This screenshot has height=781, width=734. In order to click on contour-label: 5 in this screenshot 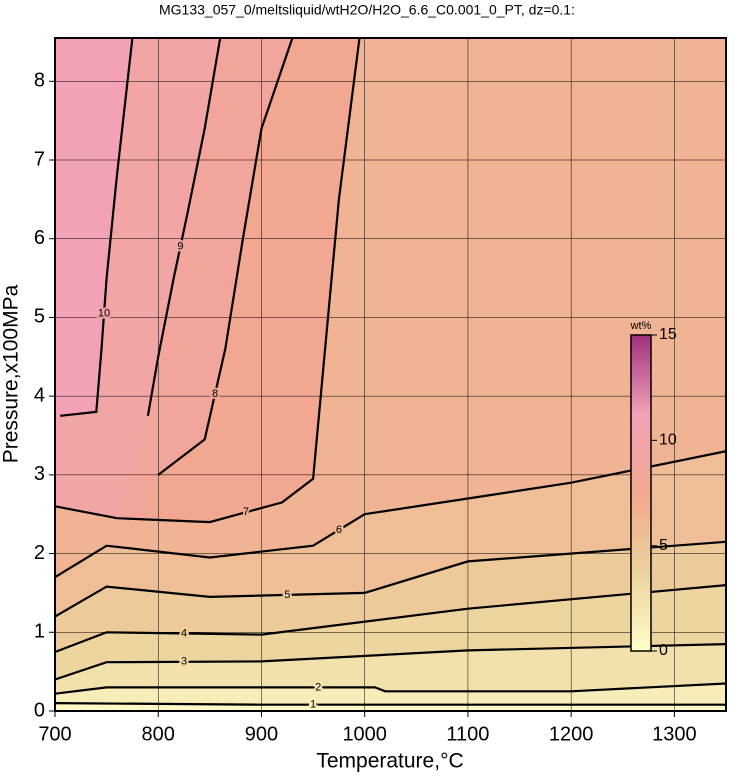, I will do `click(287, 595)`.